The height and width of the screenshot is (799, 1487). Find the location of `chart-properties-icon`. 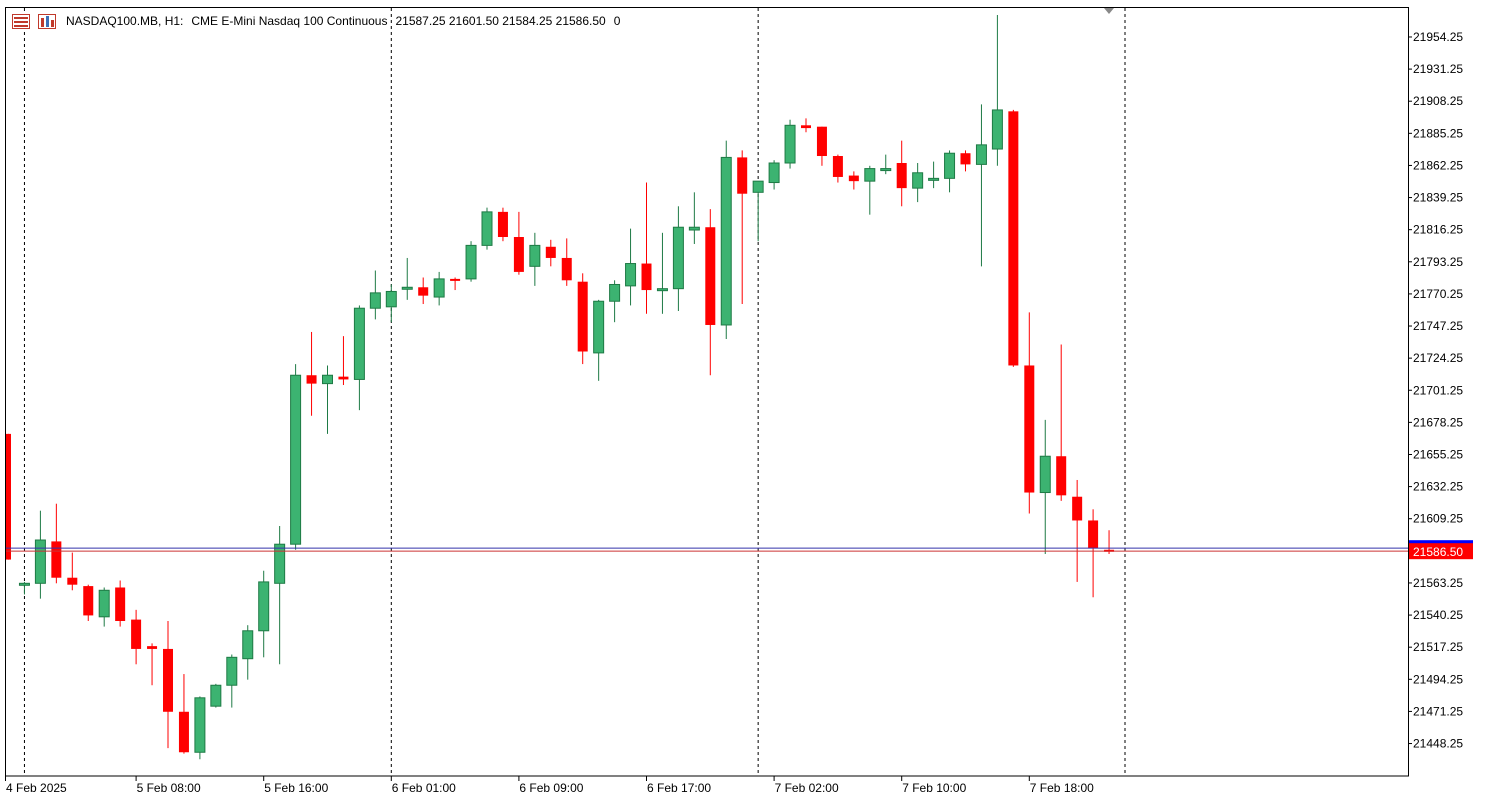

chart-properties-icon is located at coordinates (21, 21).